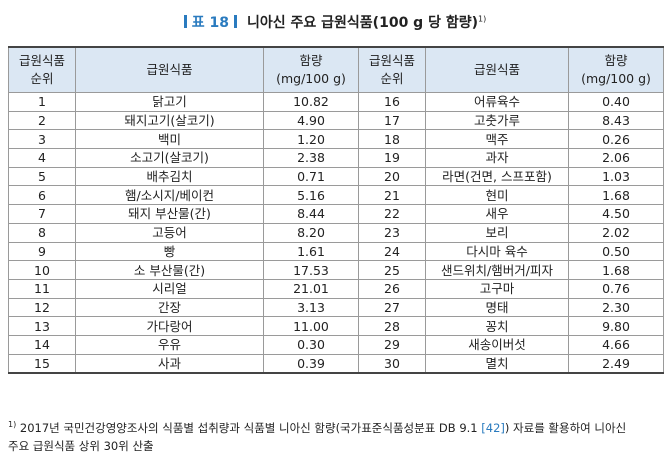  I want to click on rank-cell: 11, so click(42, 288).